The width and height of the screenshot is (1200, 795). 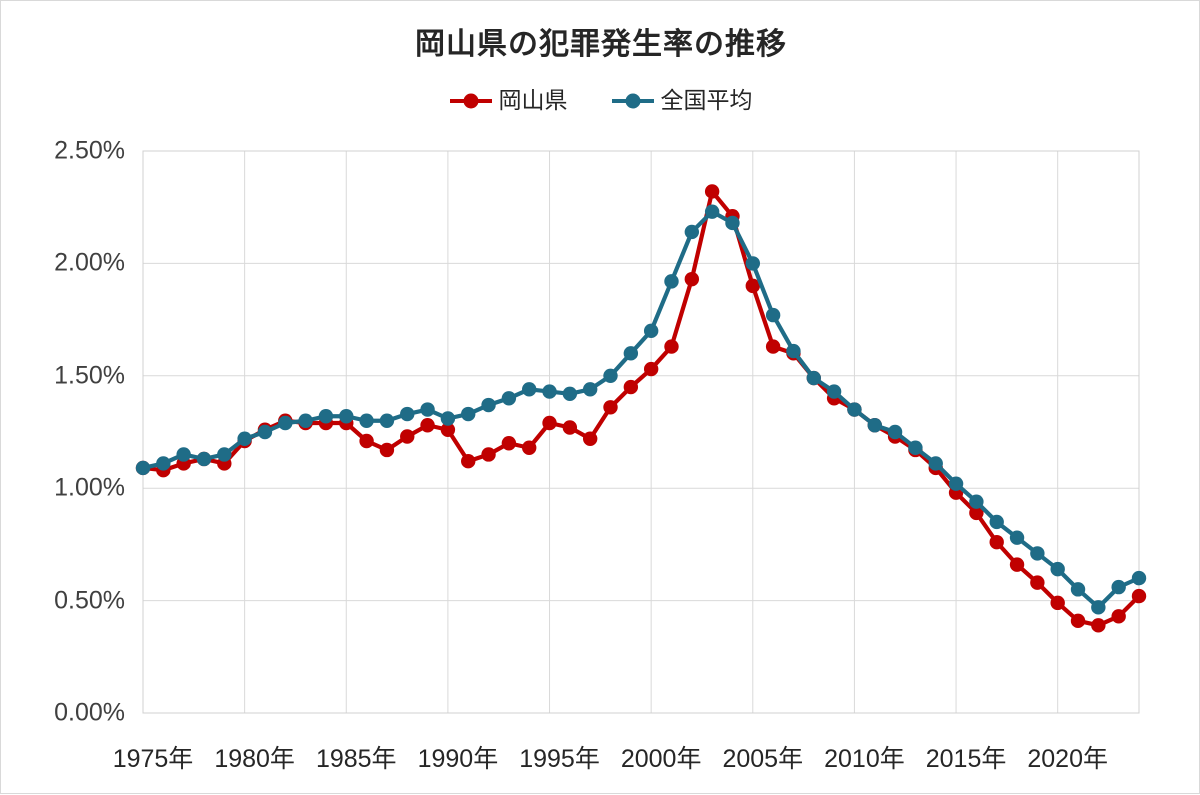 What do you see at coordinates (89, 600) in the screenshot?
I see `y-axis-tick-label: 0.50%` at bounding box center [89, 600].